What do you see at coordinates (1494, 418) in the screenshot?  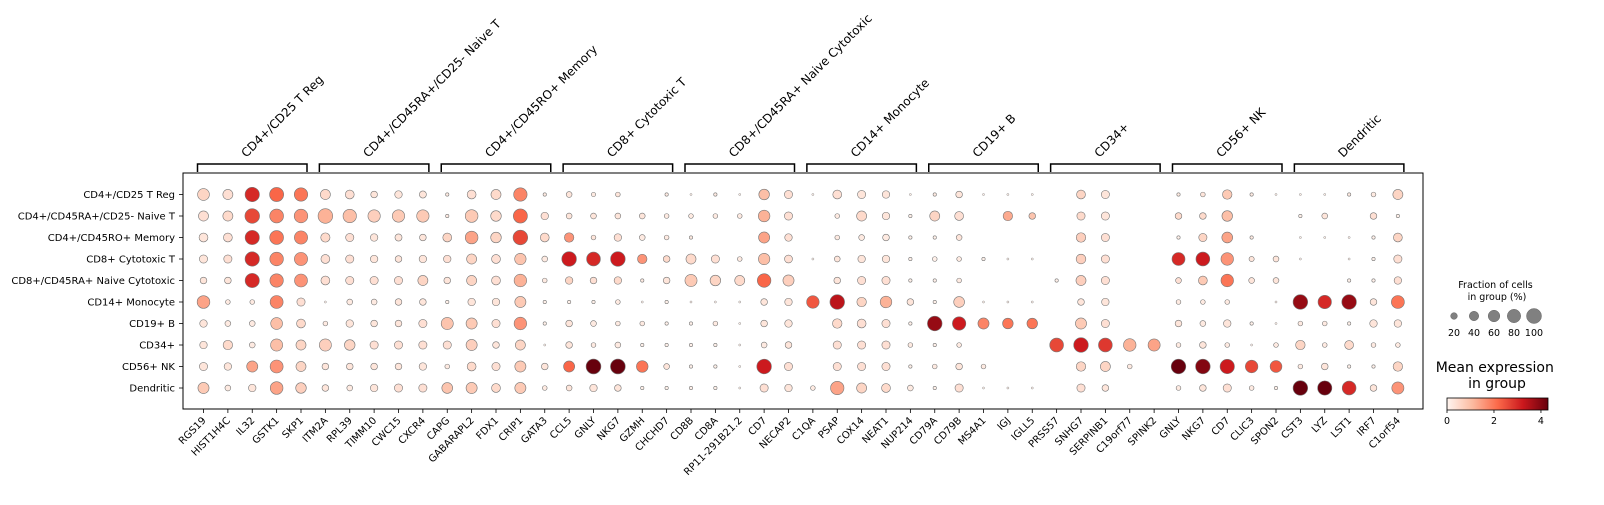 I see `colorbar-ticks: 0 2 4` at bounding box center [1494, 418].